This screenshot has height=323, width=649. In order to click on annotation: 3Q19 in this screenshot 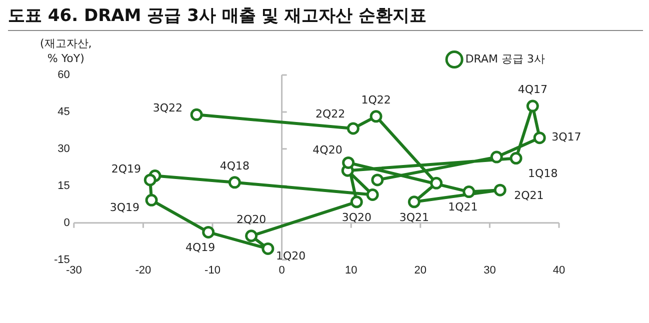, I will do `click(125, 207)`.